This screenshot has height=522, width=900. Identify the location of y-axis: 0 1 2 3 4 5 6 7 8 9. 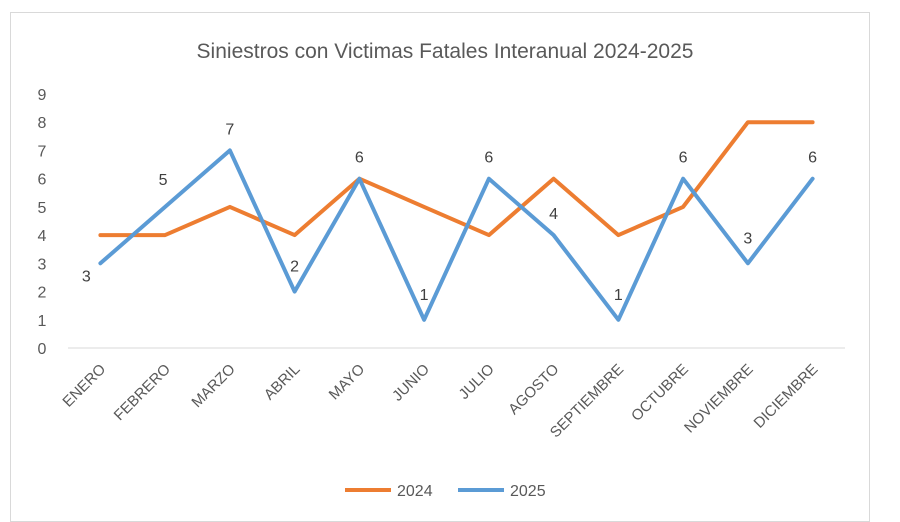
(42, 222).